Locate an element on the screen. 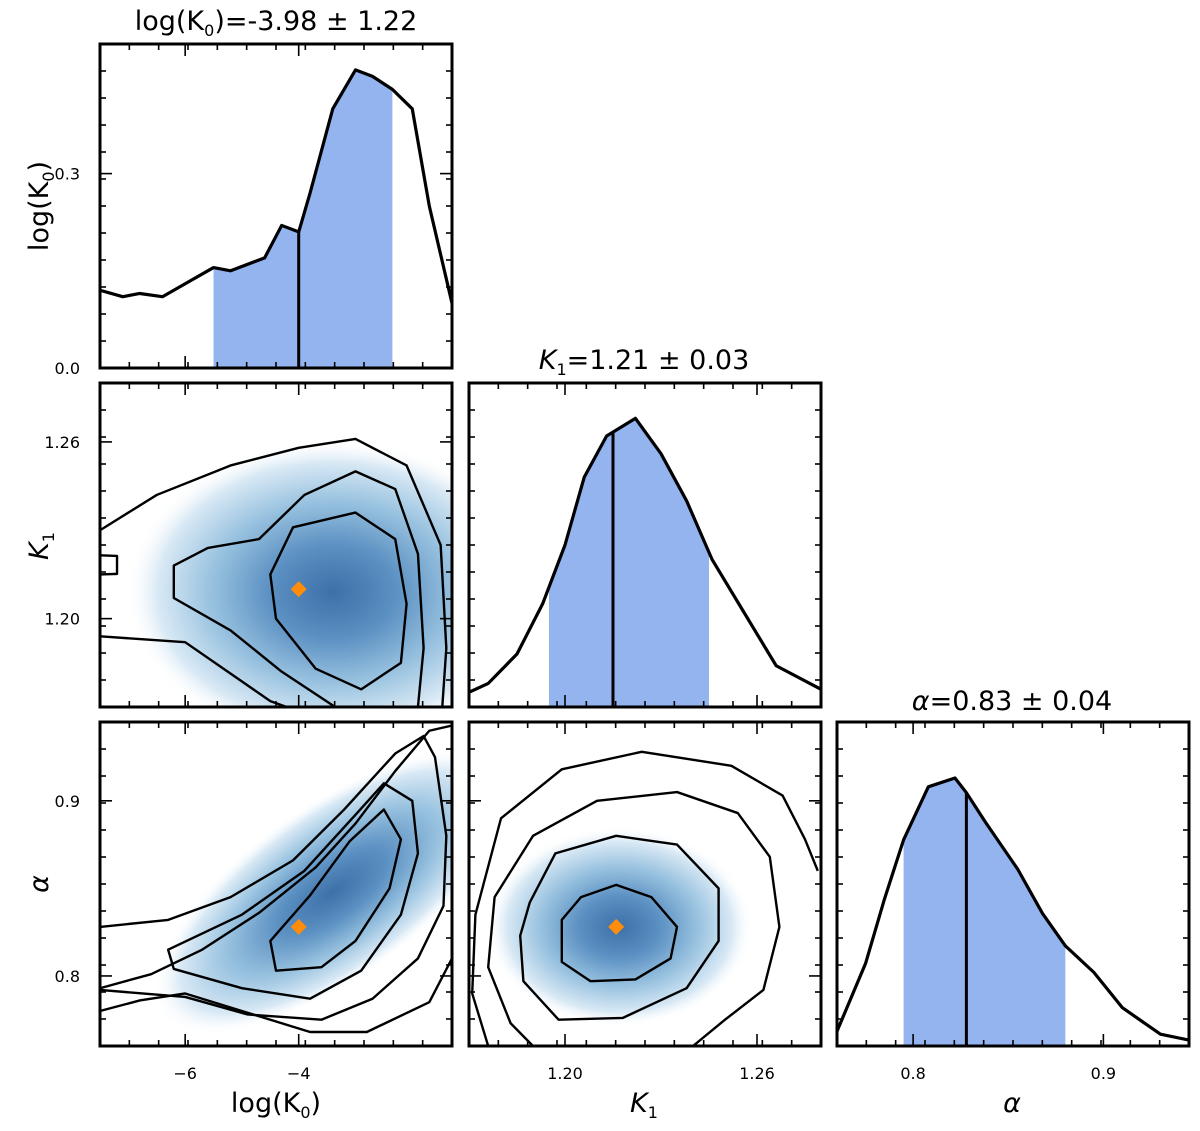  xlabel-logk0-label: log(K is located at coordinates (266, 1103).